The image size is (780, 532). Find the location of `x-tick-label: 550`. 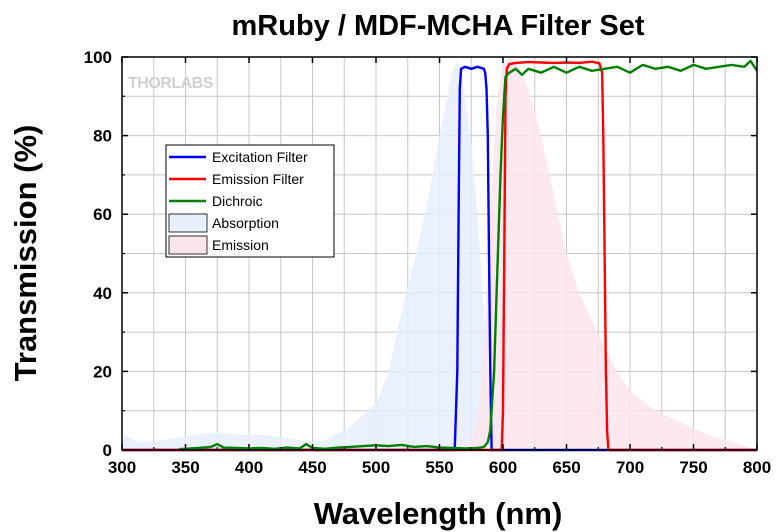

x-tick-label: 550 is located at coordinates (439, 467).